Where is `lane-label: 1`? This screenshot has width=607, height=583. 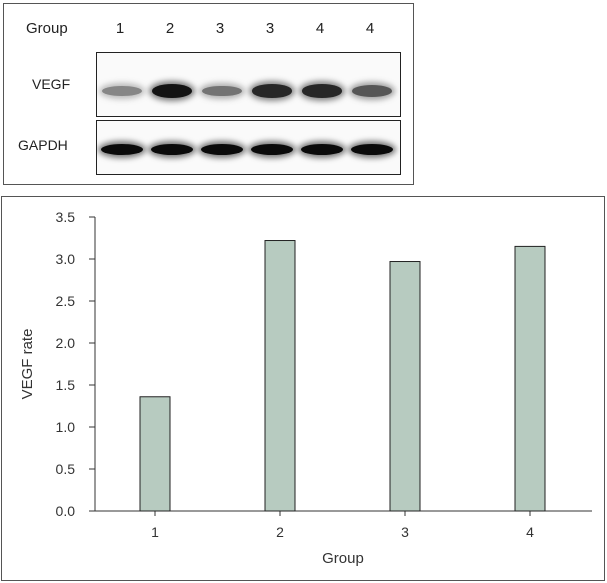
lane-label: 1 is located at coordinates (120, 28).